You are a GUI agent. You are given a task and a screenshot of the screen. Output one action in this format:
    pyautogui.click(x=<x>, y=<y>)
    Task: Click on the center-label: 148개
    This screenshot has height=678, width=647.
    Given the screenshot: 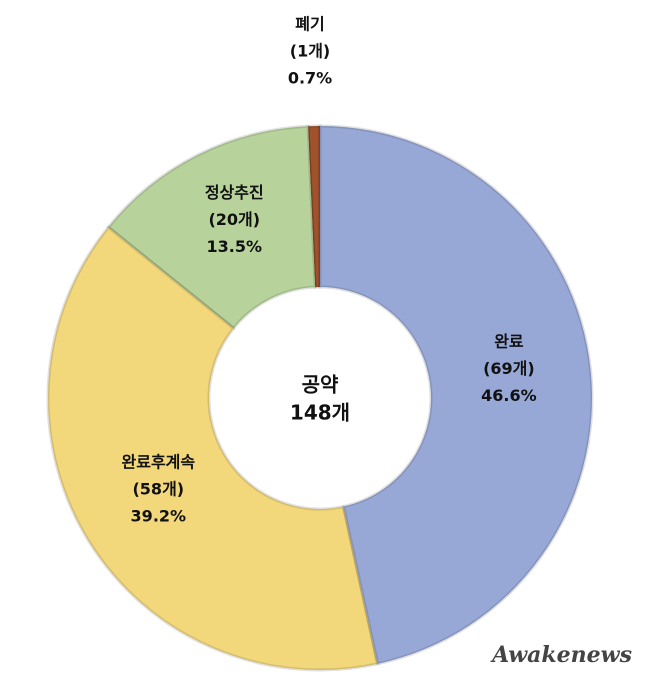 What is the action you would take?
    pyautogui.click(x=320, y=413)
    